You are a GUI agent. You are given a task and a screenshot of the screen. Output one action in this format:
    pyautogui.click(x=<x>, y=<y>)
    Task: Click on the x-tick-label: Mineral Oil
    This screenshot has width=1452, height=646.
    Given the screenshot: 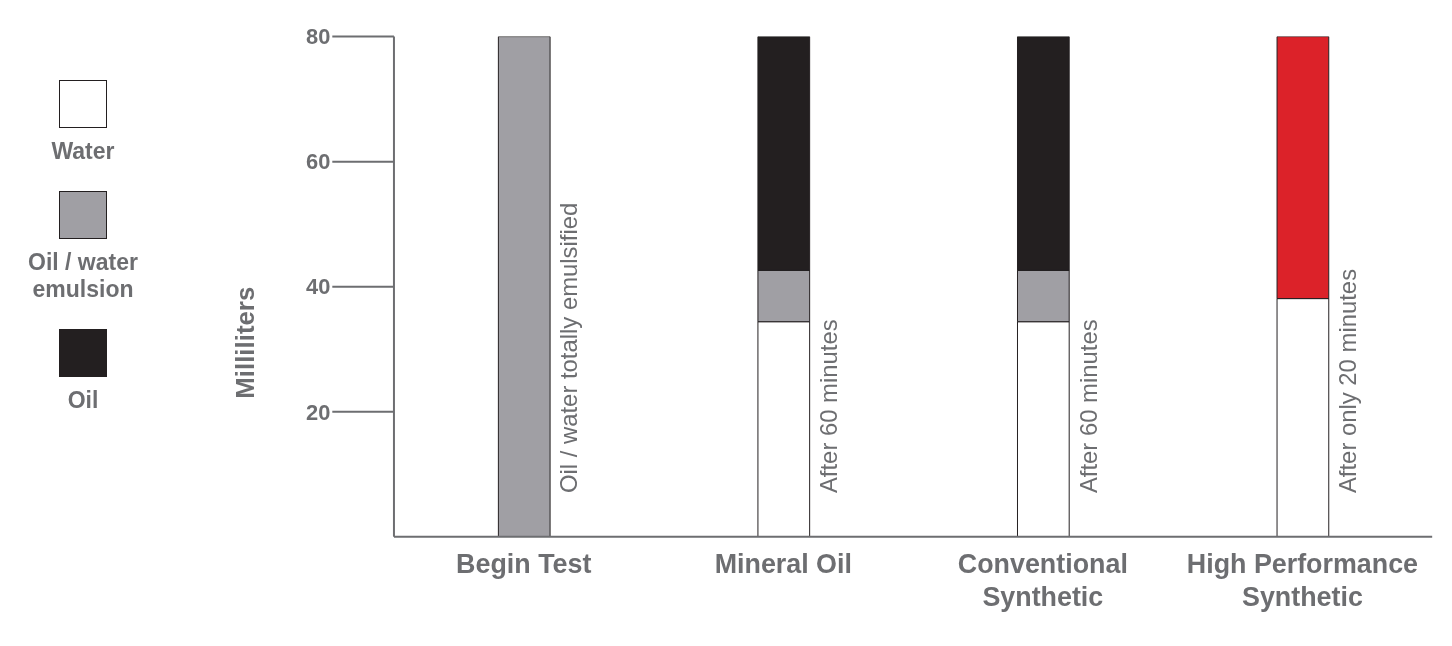 What is the action you would take?
    pyautogui.click(x=783, y=563)
    